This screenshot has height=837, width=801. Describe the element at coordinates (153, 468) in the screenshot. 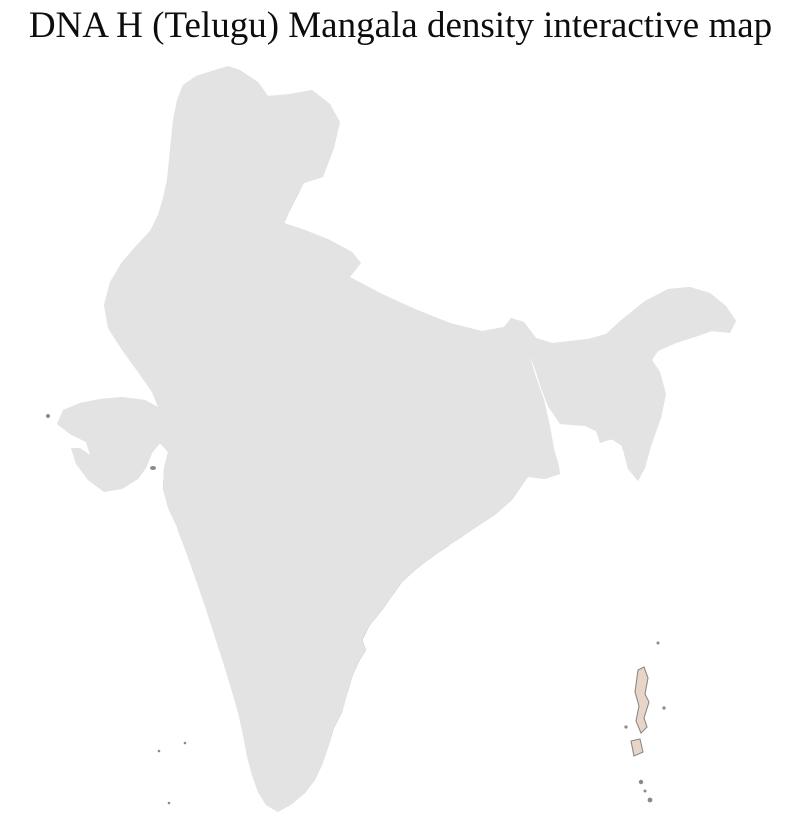

I see `khambhat-estuary-mark` at that location.